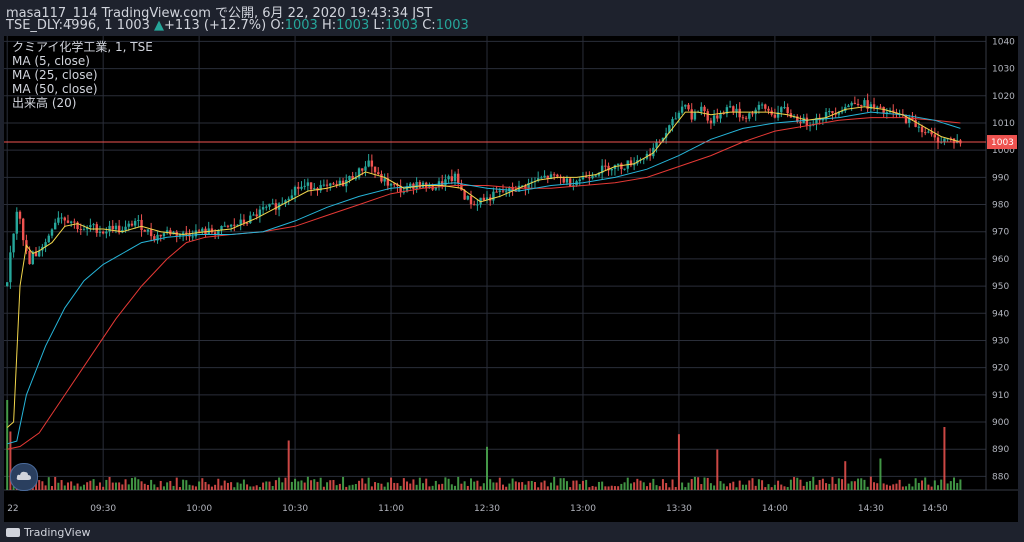  I want to click on y-tick-label: 970, so click(1000, 233).